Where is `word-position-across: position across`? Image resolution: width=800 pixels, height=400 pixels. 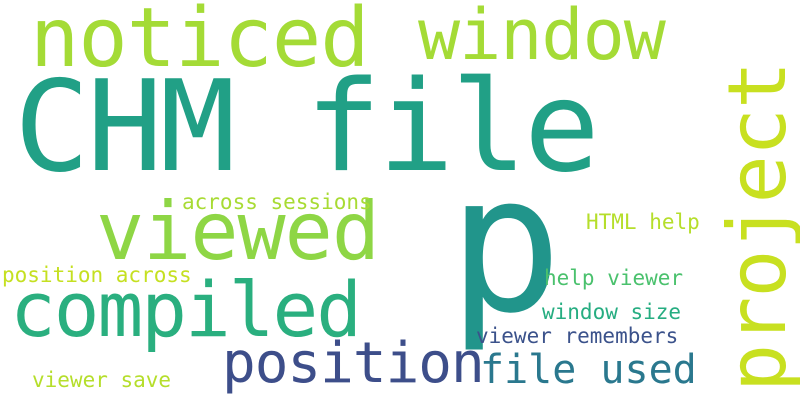
word-position-across: position across is located at coordinates (97, 275).